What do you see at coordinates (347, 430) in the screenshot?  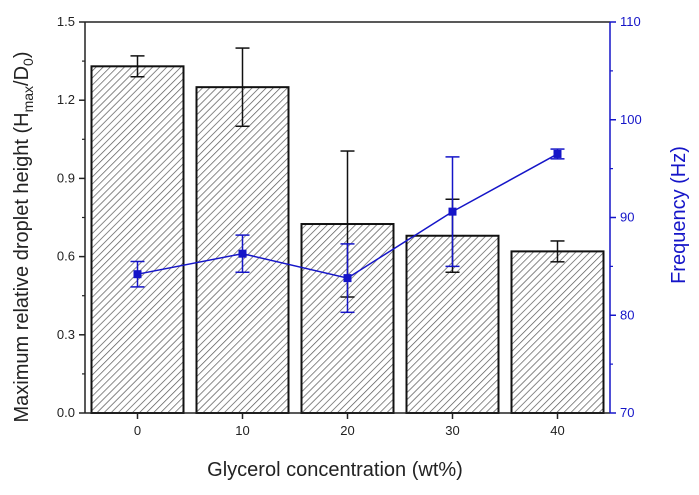 I see `x-tick-label: 20` at bounding box center [347, 430].